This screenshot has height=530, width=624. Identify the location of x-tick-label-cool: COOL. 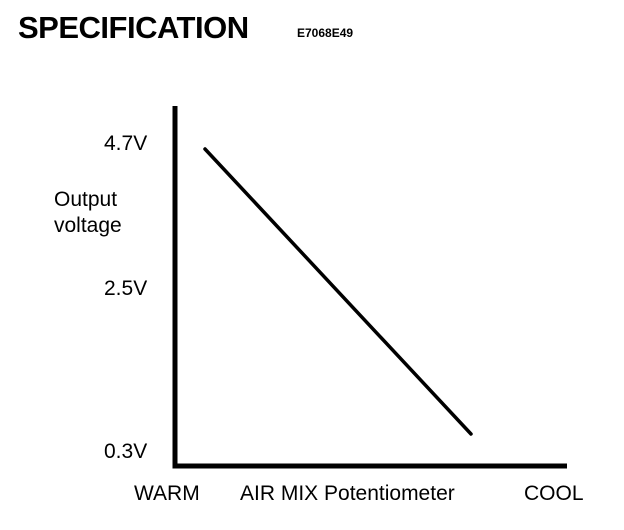
(554, 493).